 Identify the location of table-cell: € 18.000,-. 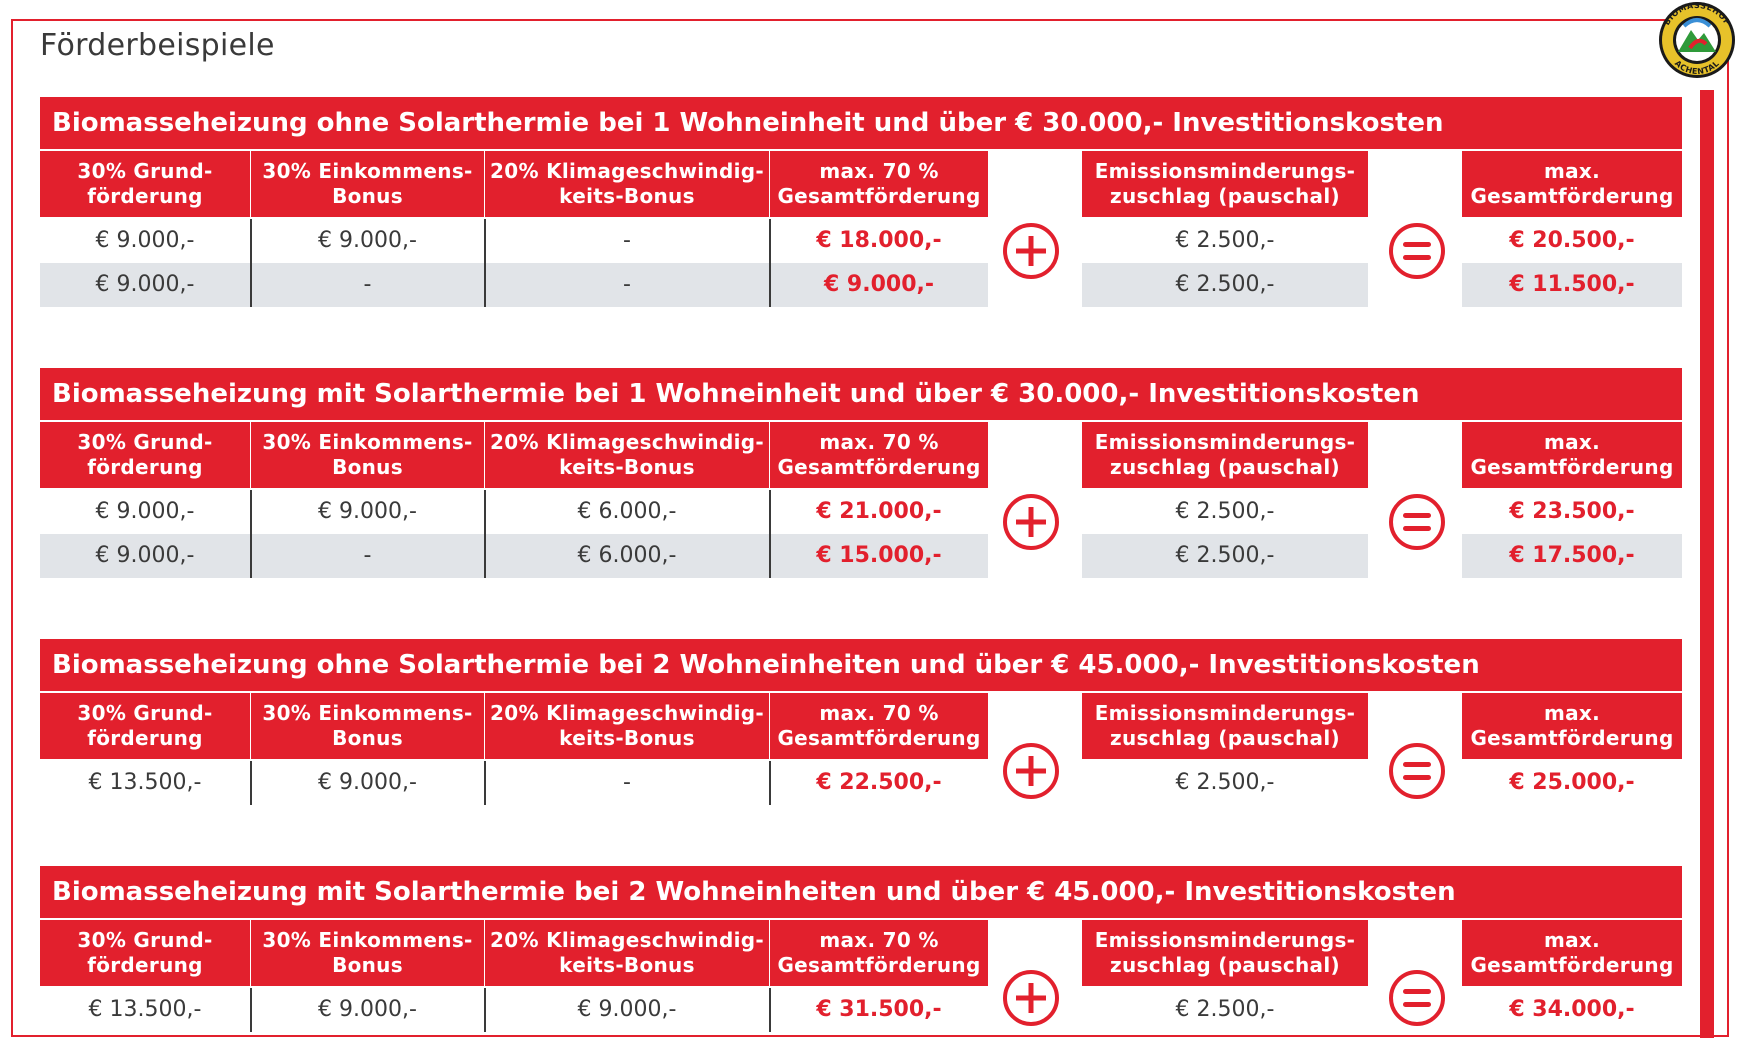
(879, 240).